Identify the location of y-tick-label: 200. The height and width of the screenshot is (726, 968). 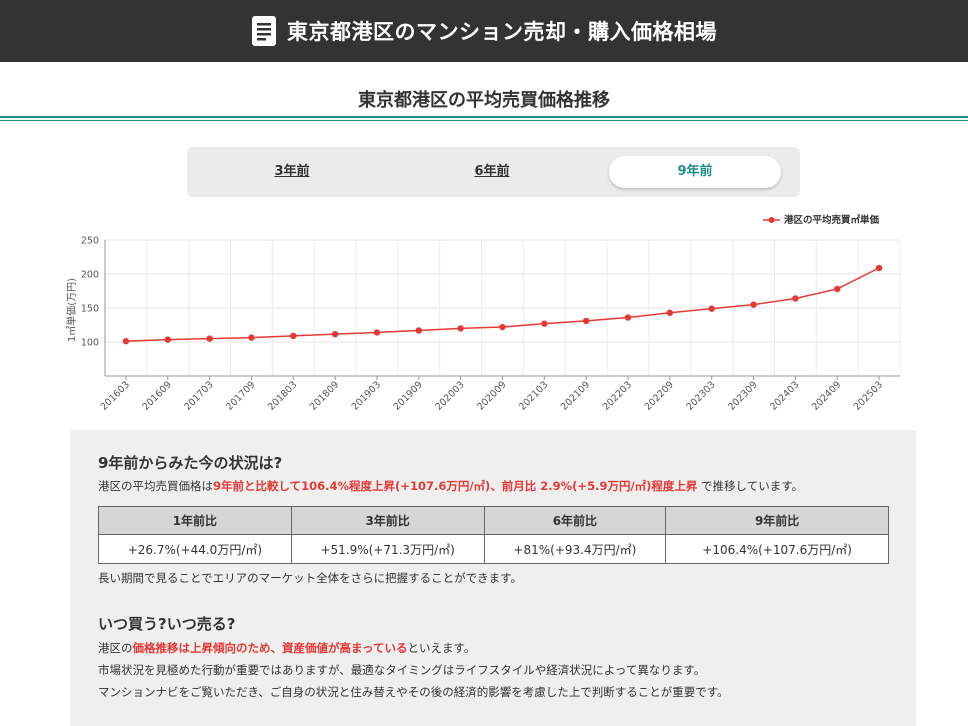
(90, 275).